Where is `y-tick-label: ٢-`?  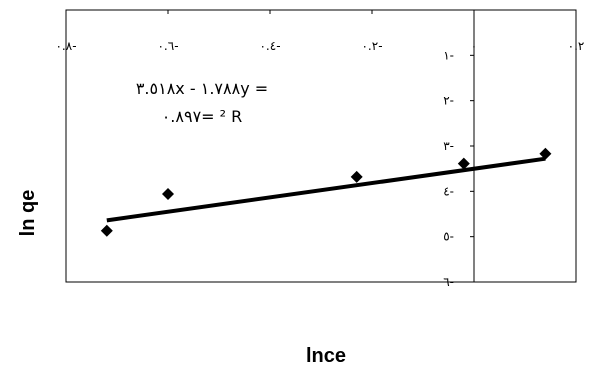 y-tick-label: ٢- is located at coordinates (448, 101).